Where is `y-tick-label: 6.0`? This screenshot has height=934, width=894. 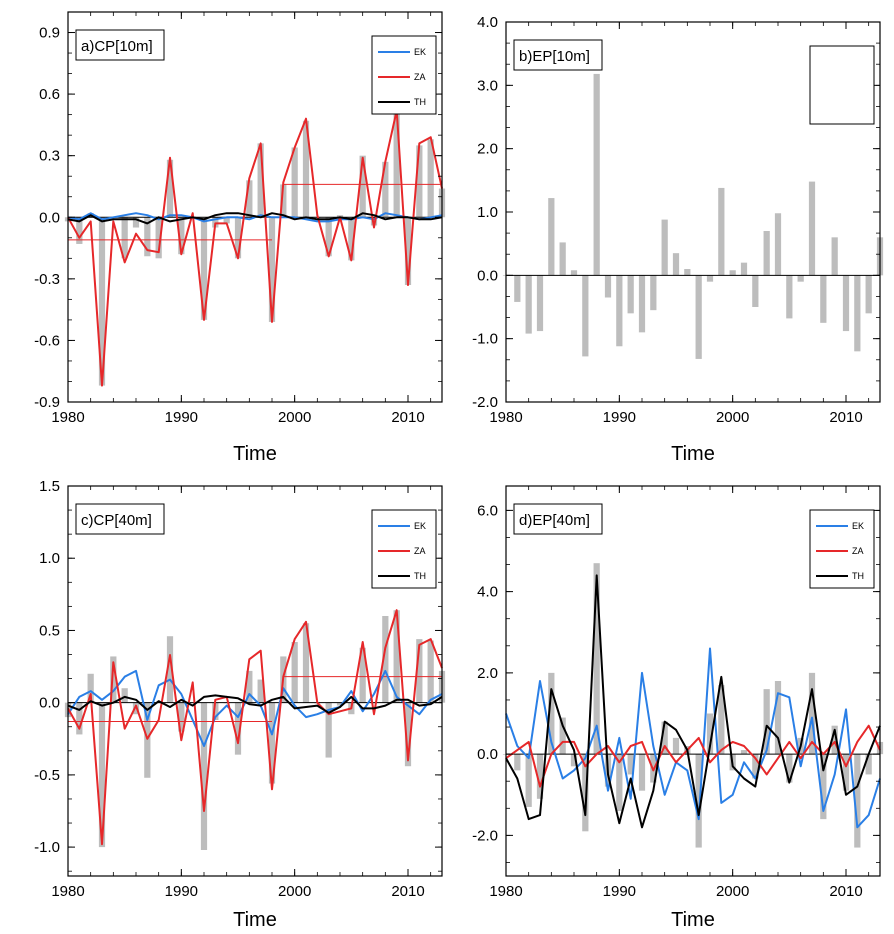
y-tick-label: 6.0 is located at coordinates (487, 510).